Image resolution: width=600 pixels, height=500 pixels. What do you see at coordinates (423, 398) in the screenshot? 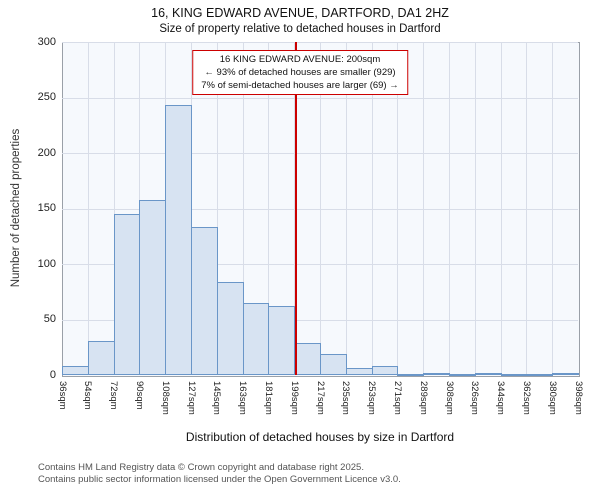
I see `x-tick-label: 289sqm` at bounding box center [423, 398].